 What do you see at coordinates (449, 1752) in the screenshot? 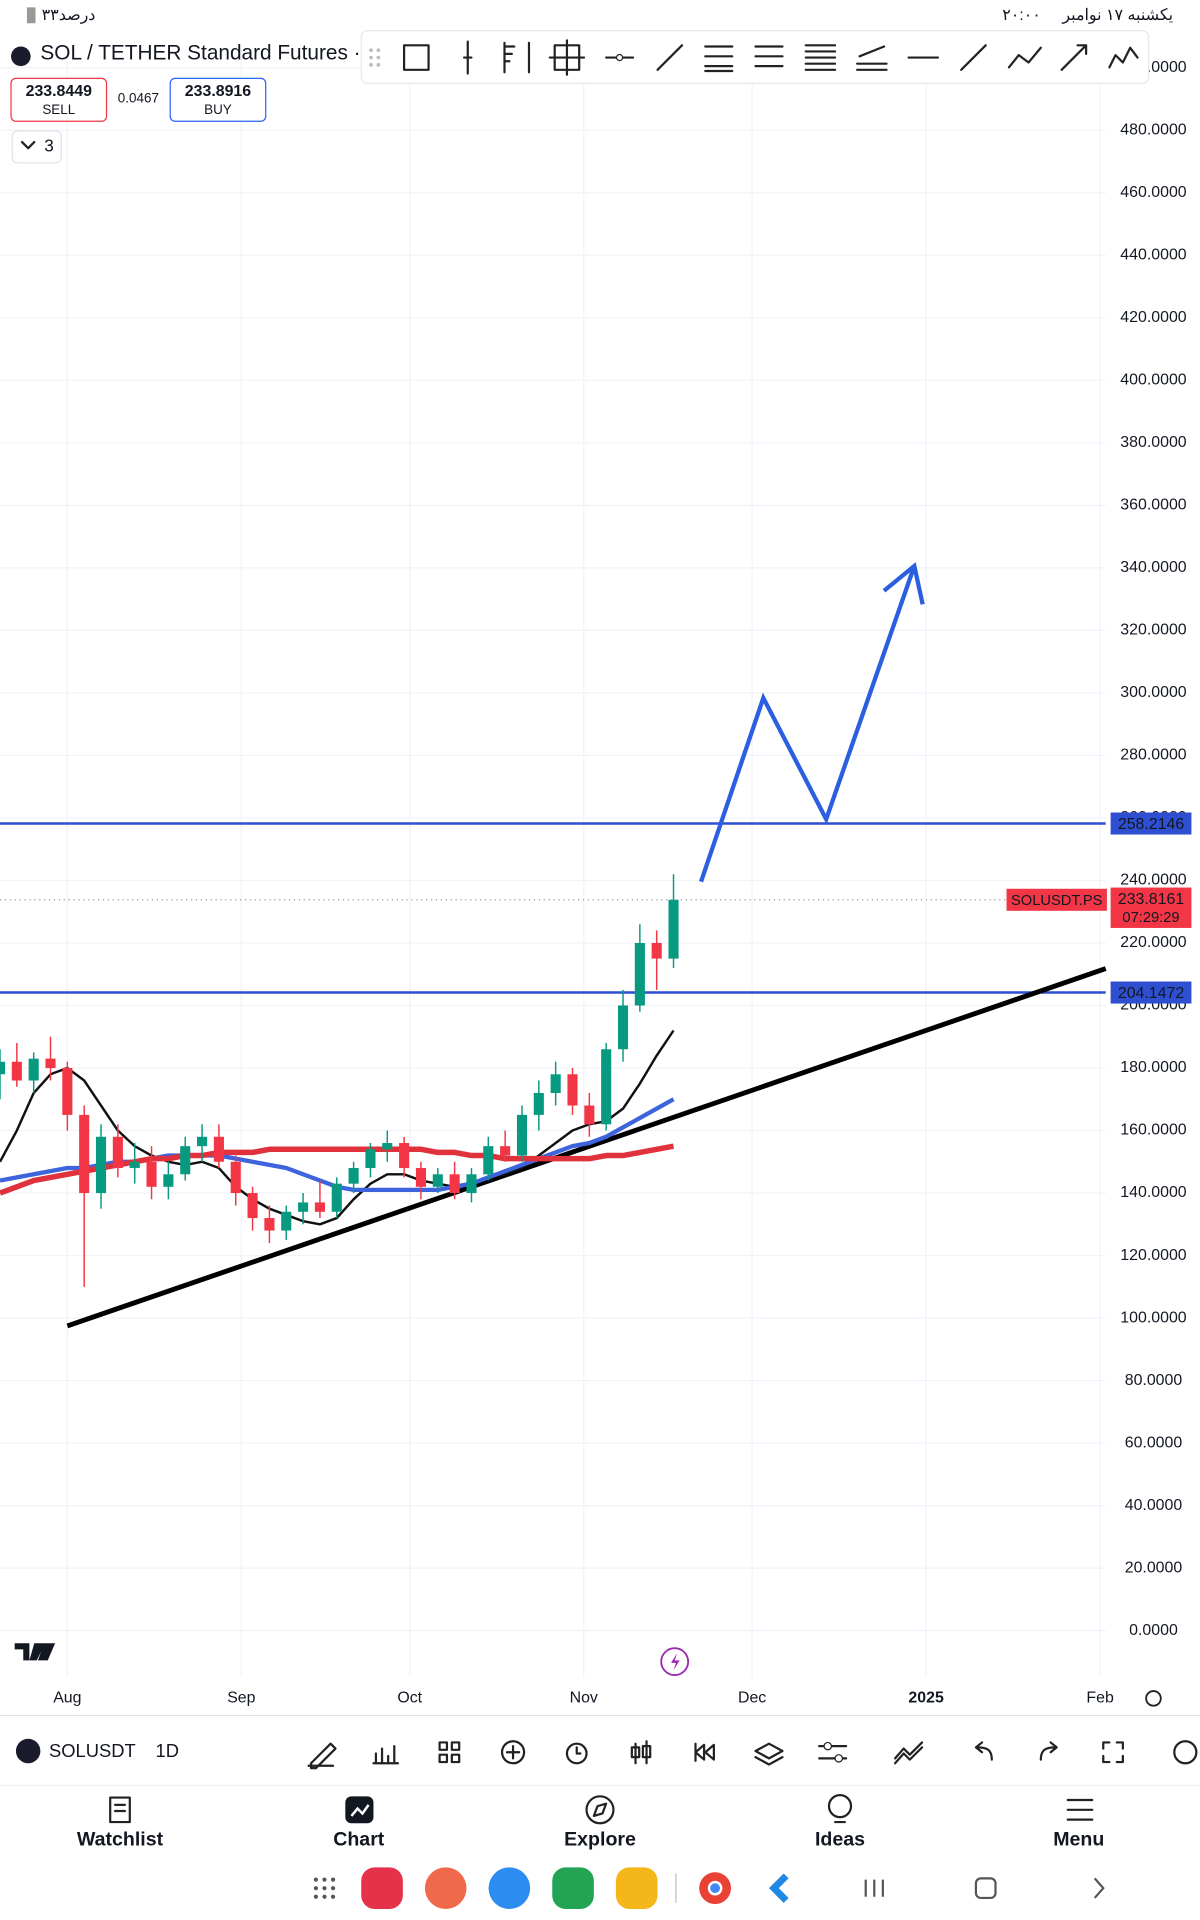
I see `tool-layout` at bounding box center [449, 1752].